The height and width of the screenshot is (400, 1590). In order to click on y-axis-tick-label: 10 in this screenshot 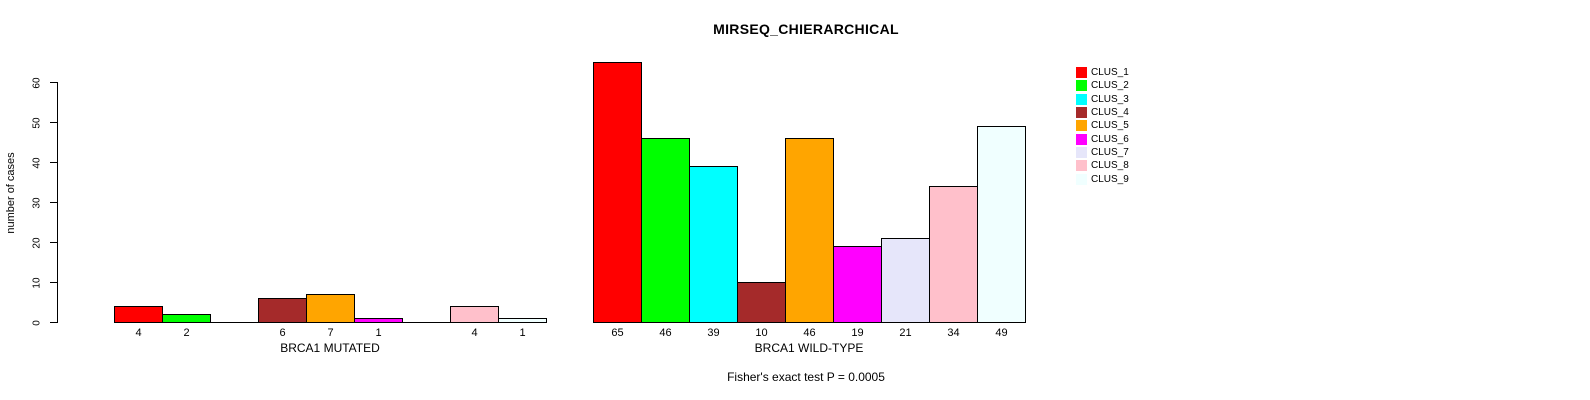, I will do `click(37, 282)`.